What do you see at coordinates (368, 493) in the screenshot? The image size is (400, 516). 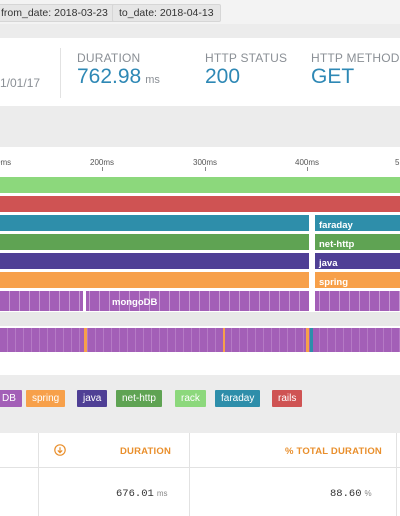 I see `percent-cell-unit: %` at bounding box center [368, 493].